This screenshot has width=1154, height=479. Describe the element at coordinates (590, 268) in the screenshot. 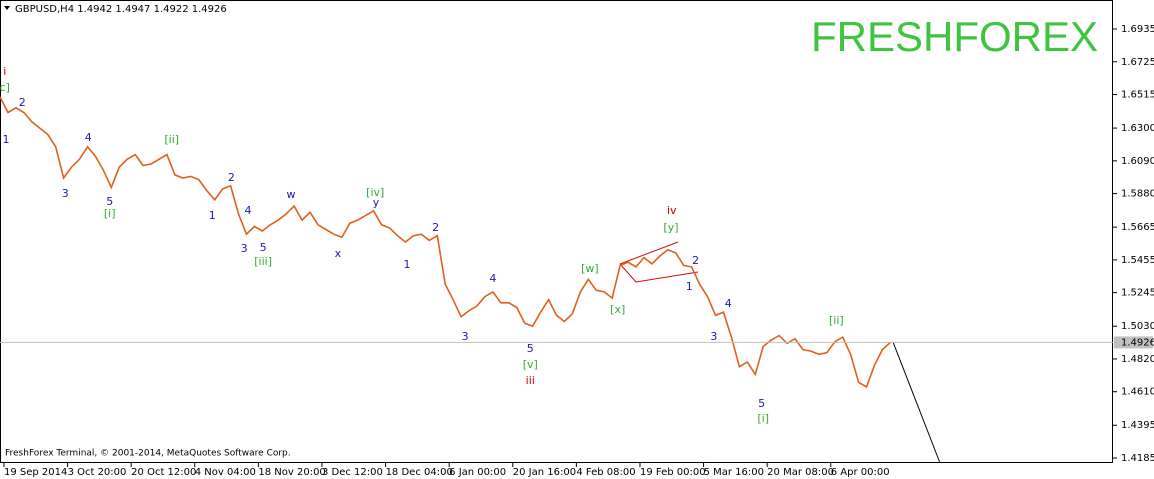

I see `wave-label: [w]` at that location.